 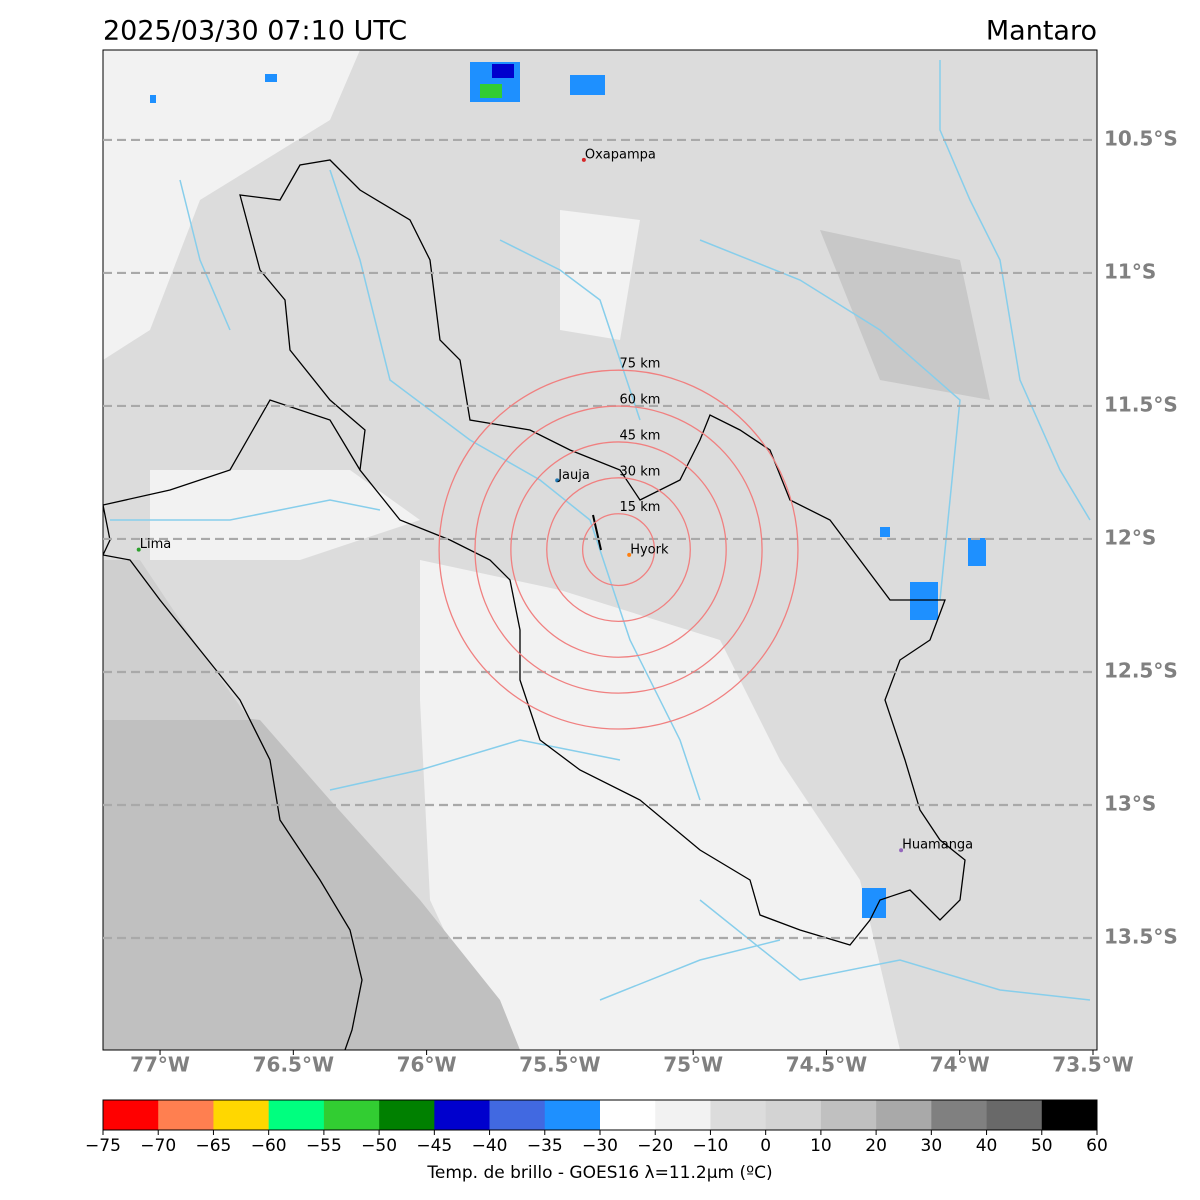 I want to click on colorbar-tick-label: 20, so click(x=876, y=1146).